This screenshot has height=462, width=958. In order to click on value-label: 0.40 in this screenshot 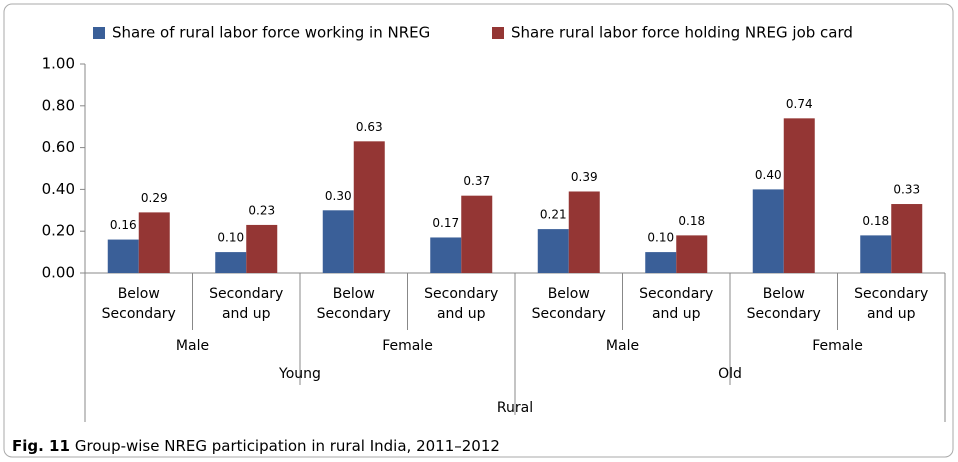, I will do `click(768, 175)`.